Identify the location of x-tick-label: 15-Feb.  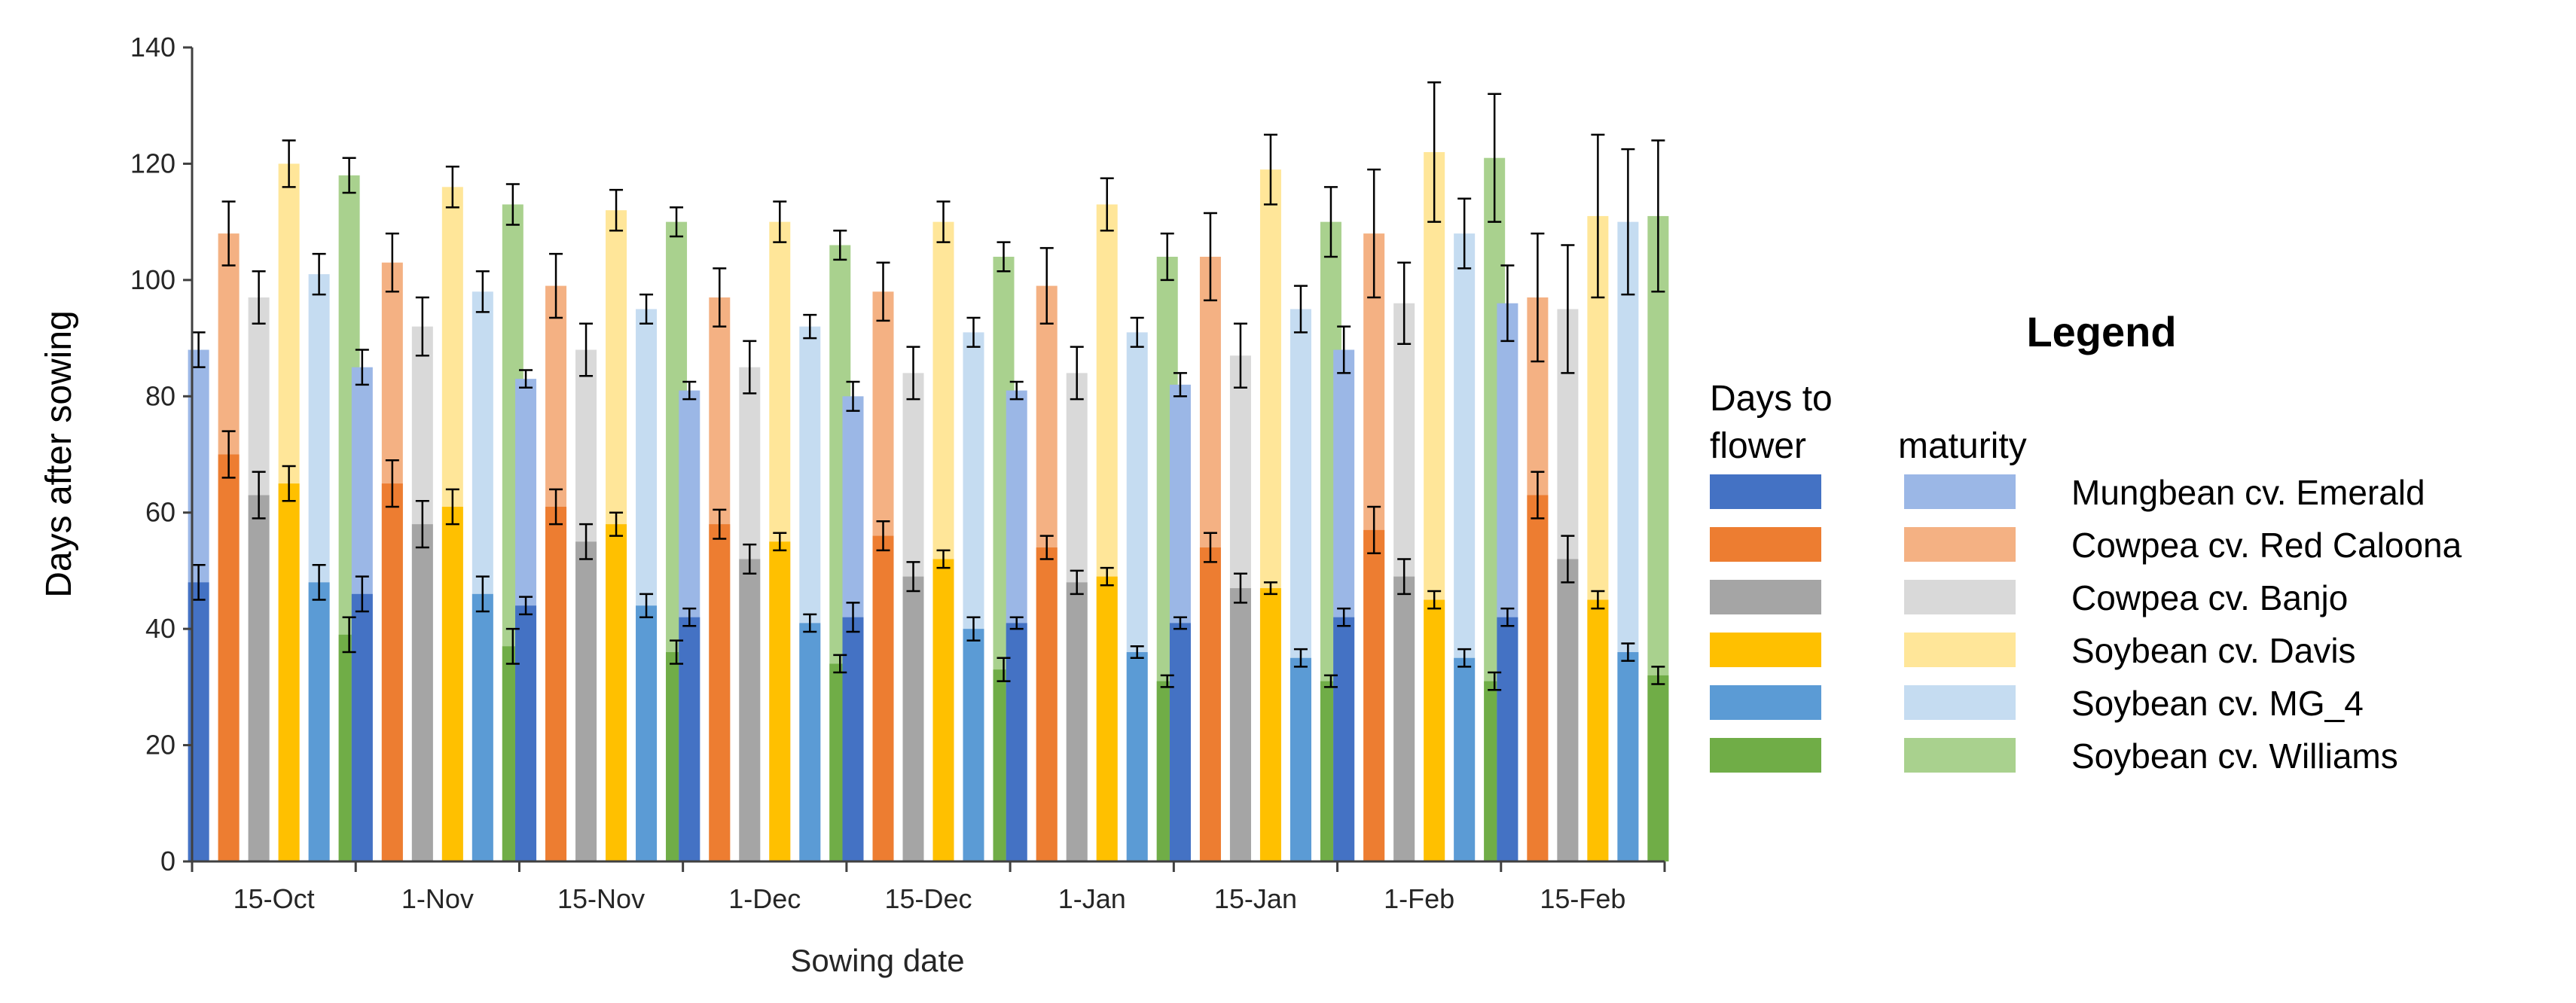
(1583, 898).